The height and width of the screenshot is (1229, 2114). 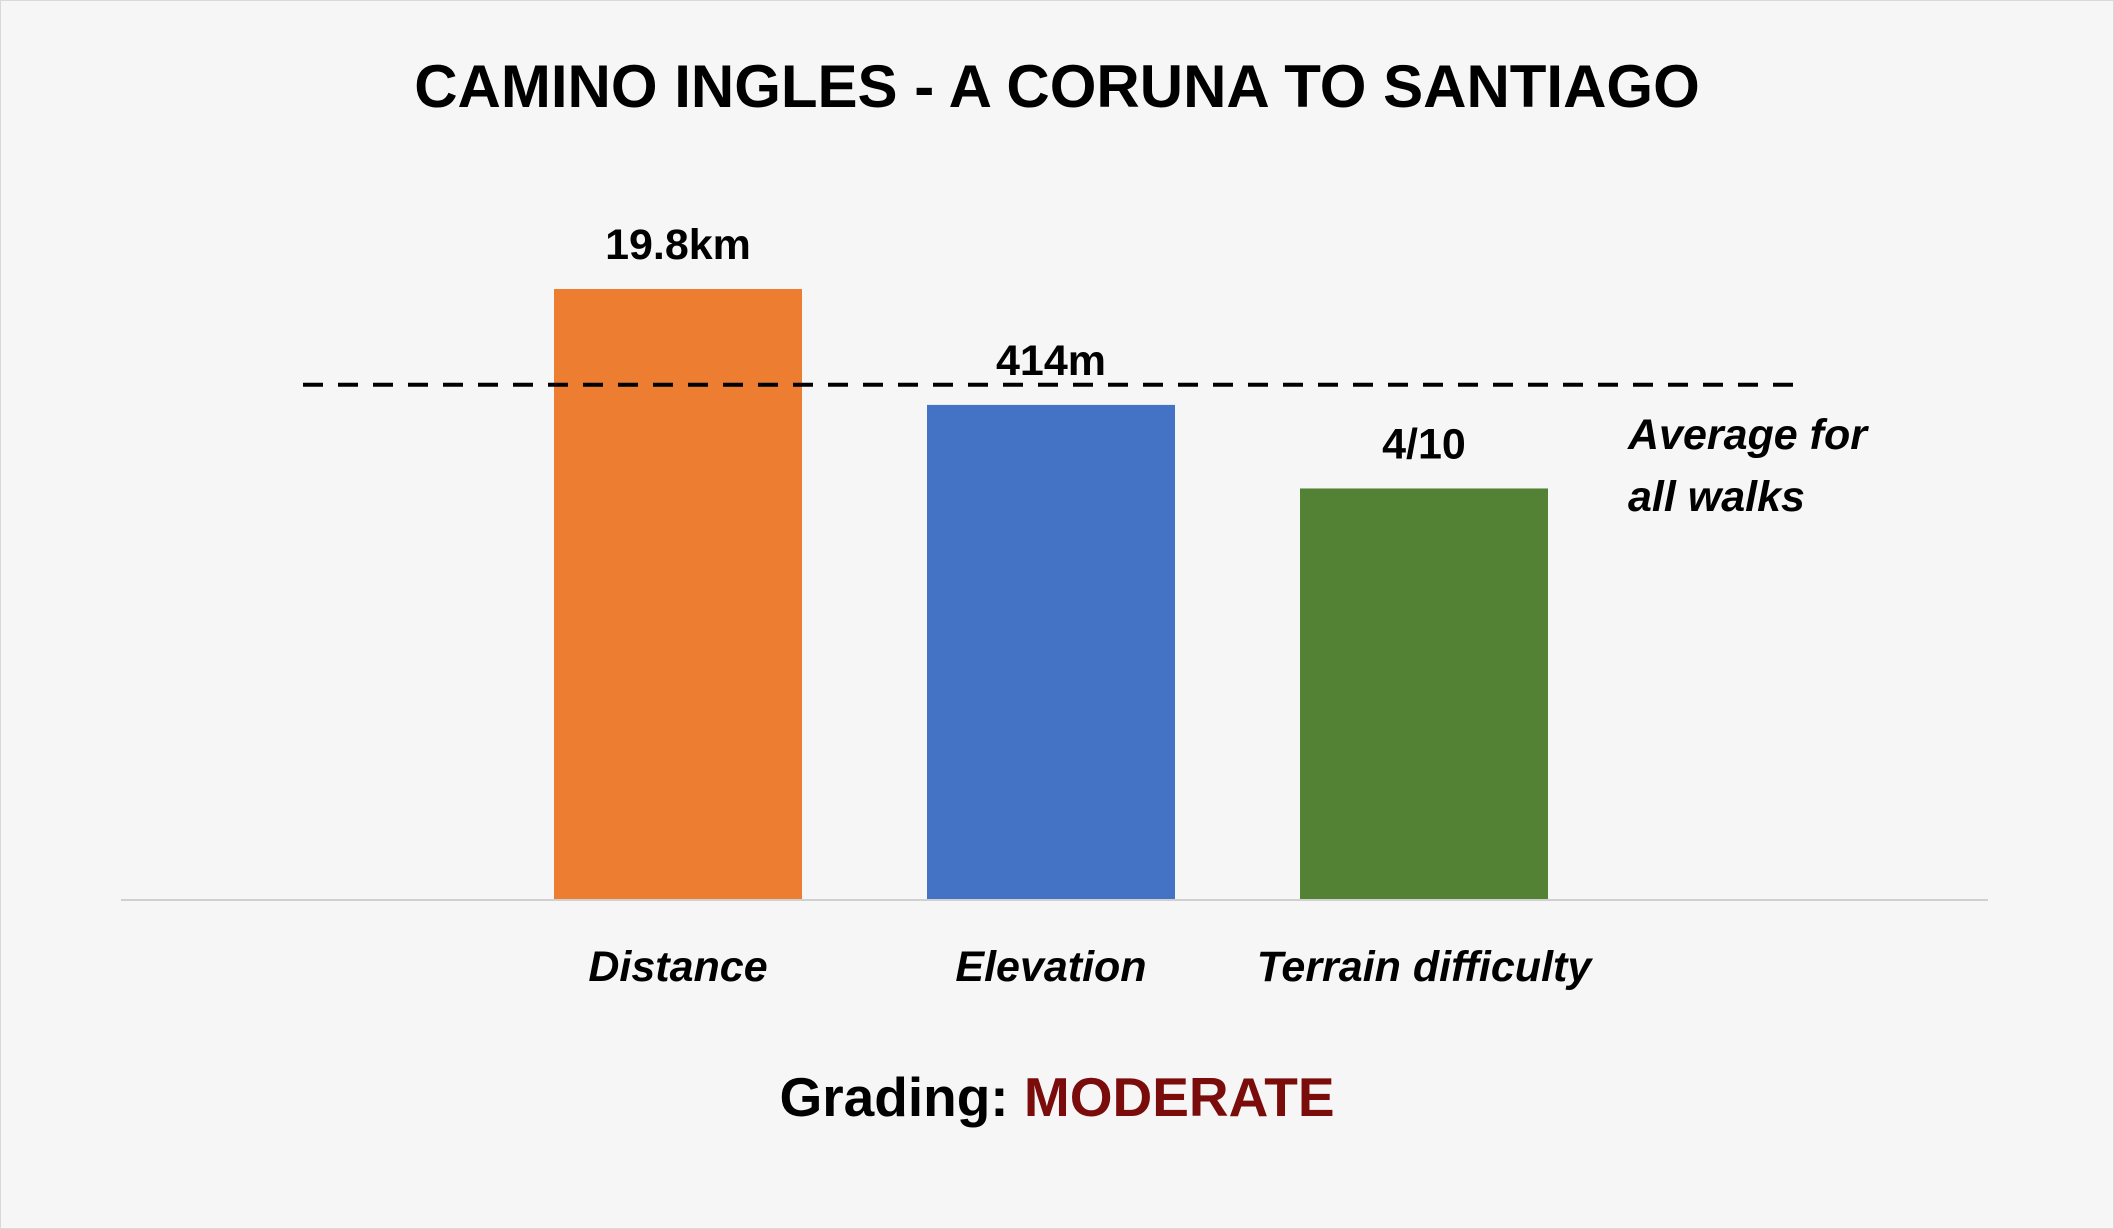 What do you see at coordinates (1424, 693) in the screenshot?
I see `bar-terrain-difficulty` at bounding box center [1424, 693].